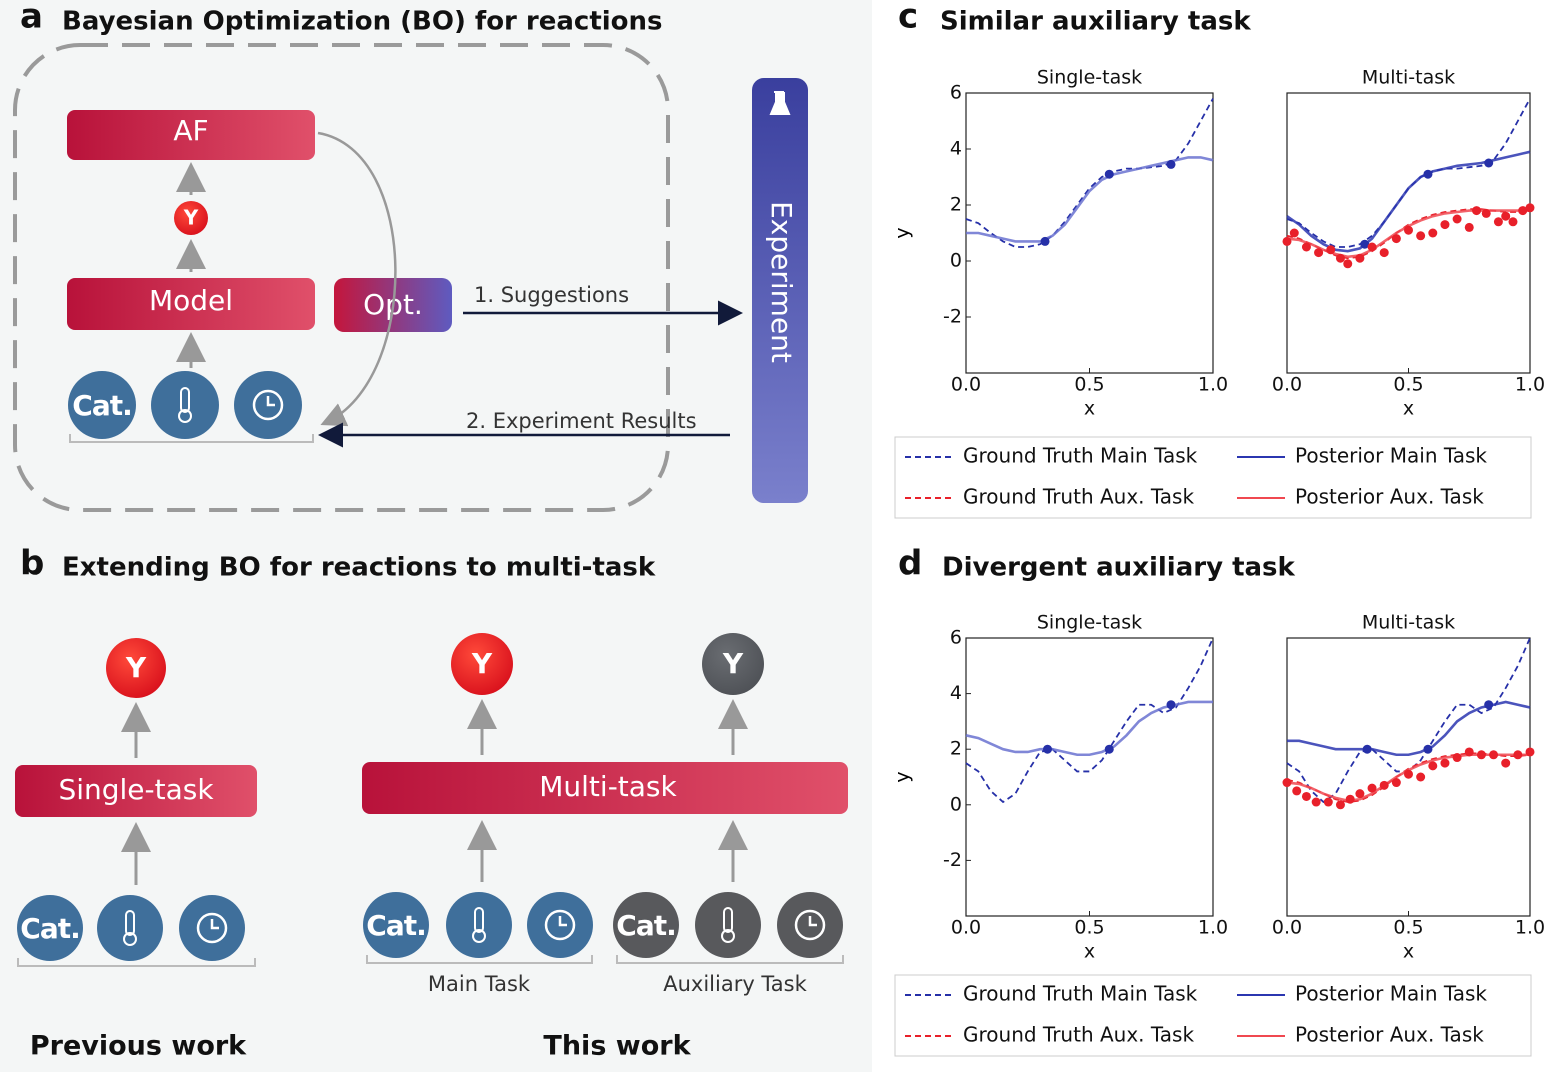 Image resolution: width=1550 pixels, height=1072 pixels. I want to click on panel-label: d, so click(910, 564).